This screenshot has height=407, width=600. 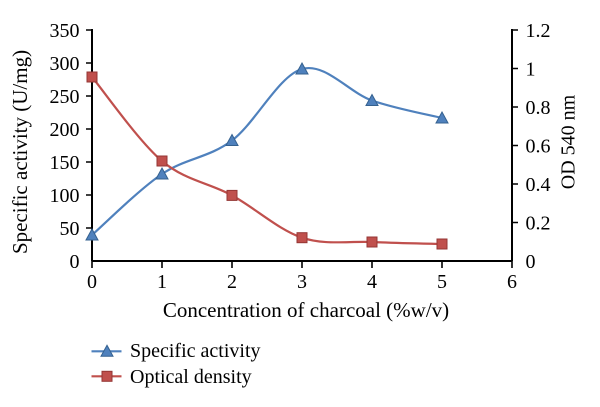 What do you see at coordinates (538, 108) in the screenshot?
I see `svg-text: 0.8` at bounding box center [538, 108].